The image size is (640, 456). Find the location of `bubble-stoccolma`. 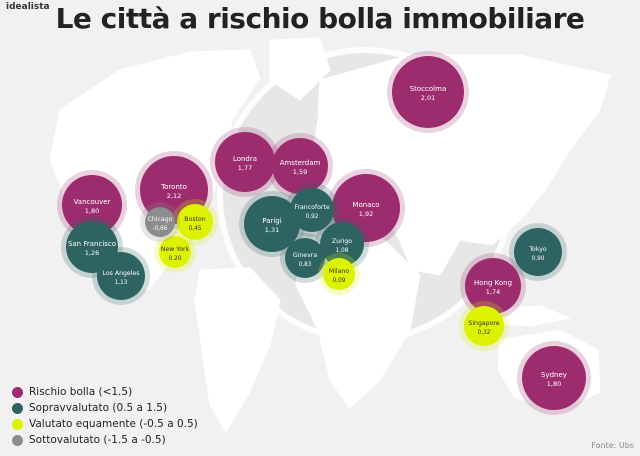

bubble-stoccolma is located at coordinates (428, 92).